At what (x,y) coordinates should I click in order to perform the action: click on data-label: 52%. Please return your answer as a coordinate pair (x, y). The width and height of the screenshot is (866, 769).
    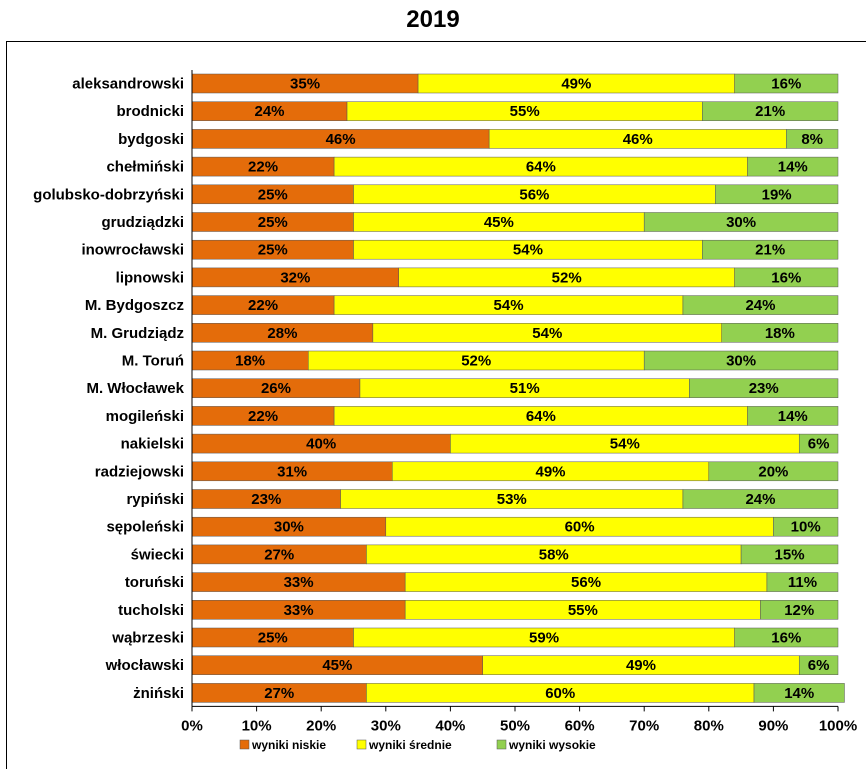
    Looking at the image, I should click on (567, 277).